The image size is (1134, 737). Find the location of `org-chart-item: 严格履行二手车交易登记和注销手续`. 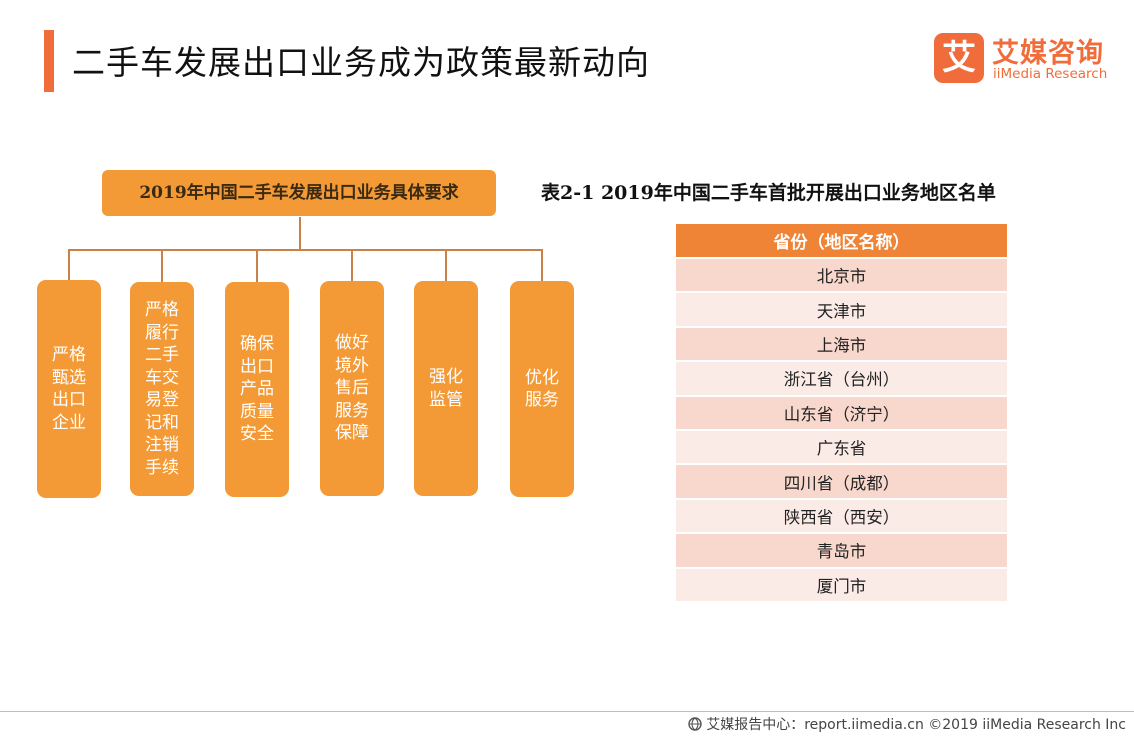

org-chart-item: 严格履行二手车交易登记和注销手续 is located at coordinates (162, 389).